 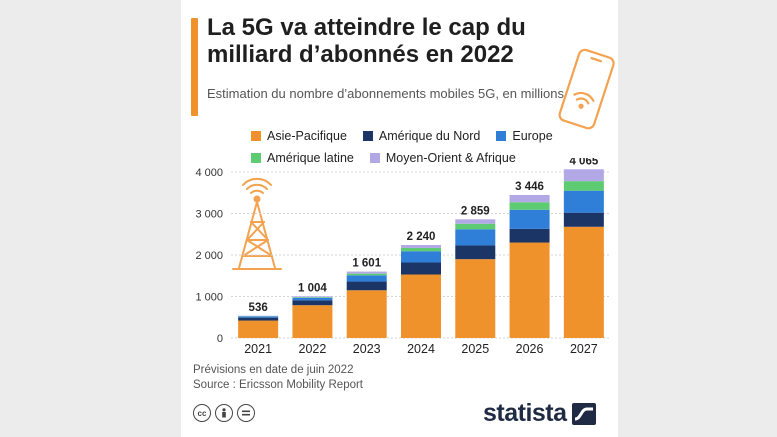 What do you see at coordinates (258, 349) in the screenshot?
I see `x-tick-label: 2021` at bounding box center [258, 349].